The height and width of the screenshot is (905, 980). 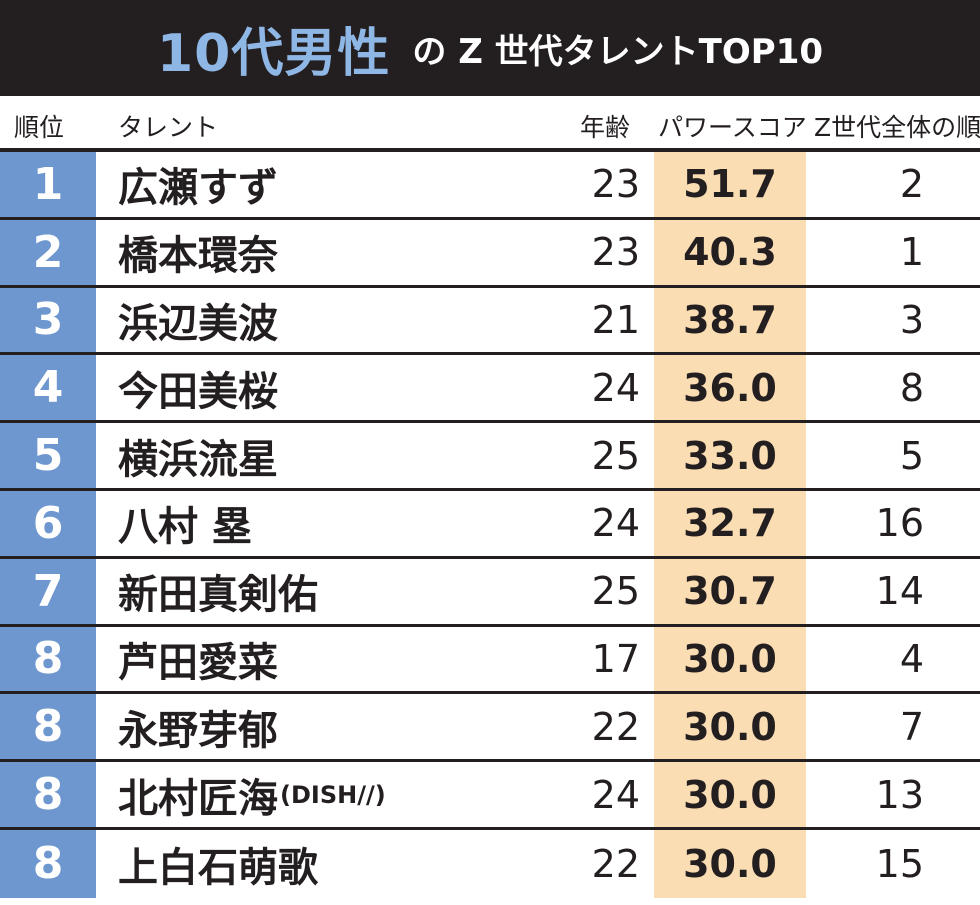 I want to click on talent-name-text: 浜辺美波, so click(x=198, y=323).